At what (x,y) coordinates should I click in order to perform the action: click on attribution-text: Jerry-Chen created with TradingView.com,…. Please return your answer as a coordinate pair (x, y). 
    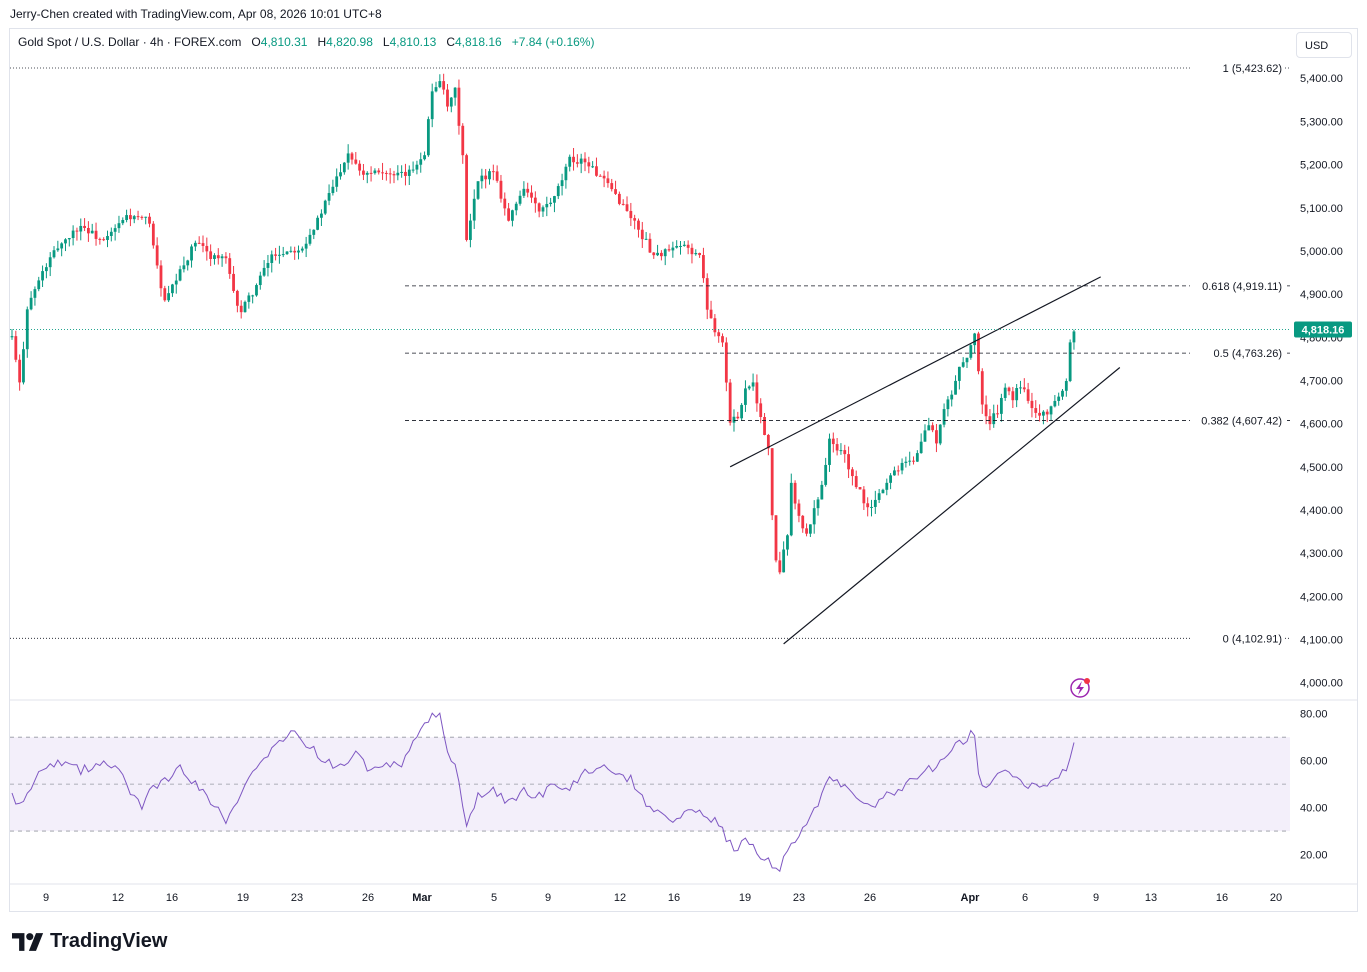
    Looking at the image, I should click on (196, 14).